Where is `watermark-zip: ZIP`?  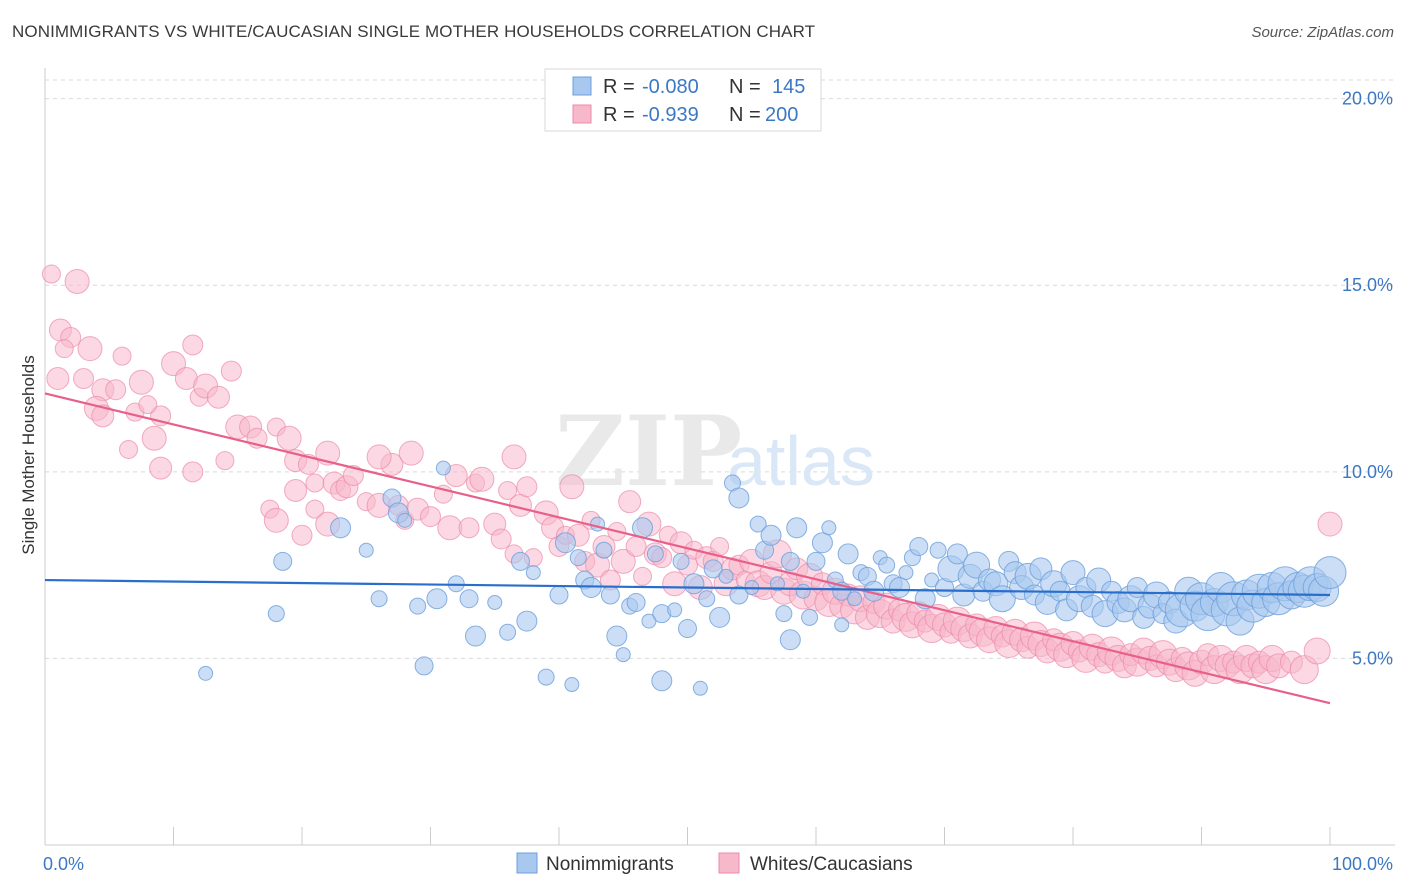 watermark-zip: ZIP is located at coordinates (648, 451).